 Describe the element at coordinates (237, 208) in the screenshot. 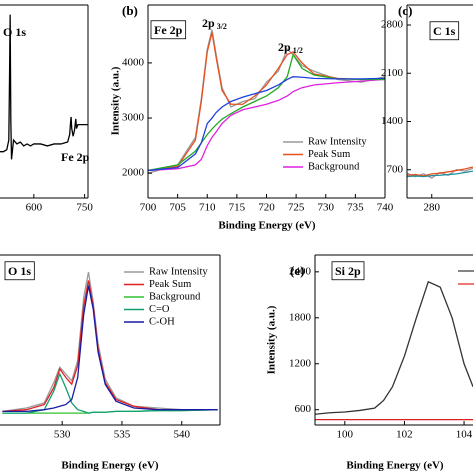

I see `x-tick-label: 715` at that location.